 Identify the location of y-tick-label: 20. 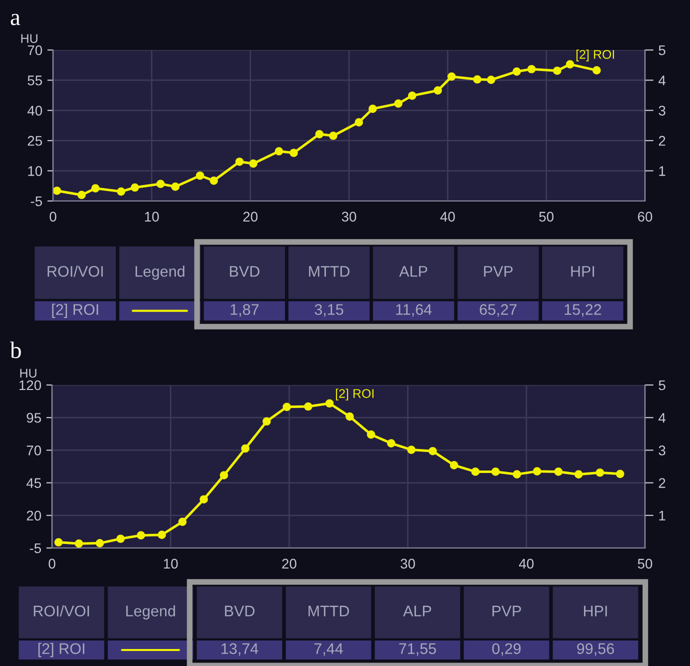
(34, 515).